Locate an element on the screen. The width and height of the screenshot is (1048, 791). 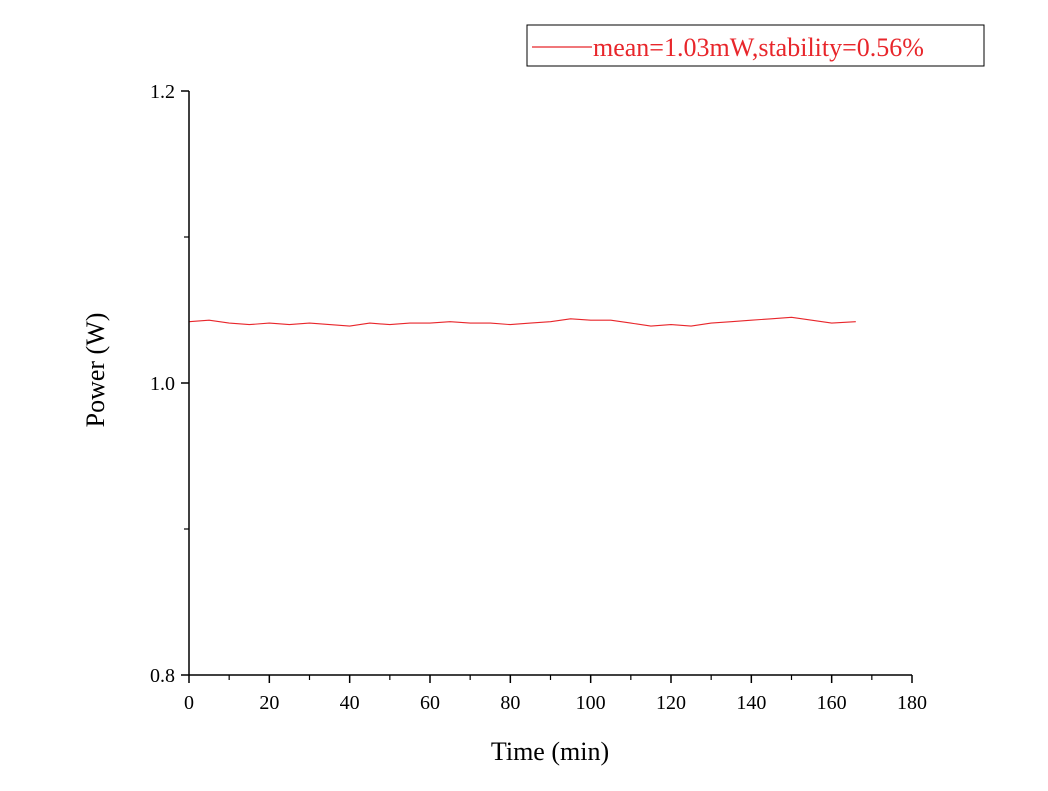
x-tick-label: 100 is located at coordinates (591, 703).